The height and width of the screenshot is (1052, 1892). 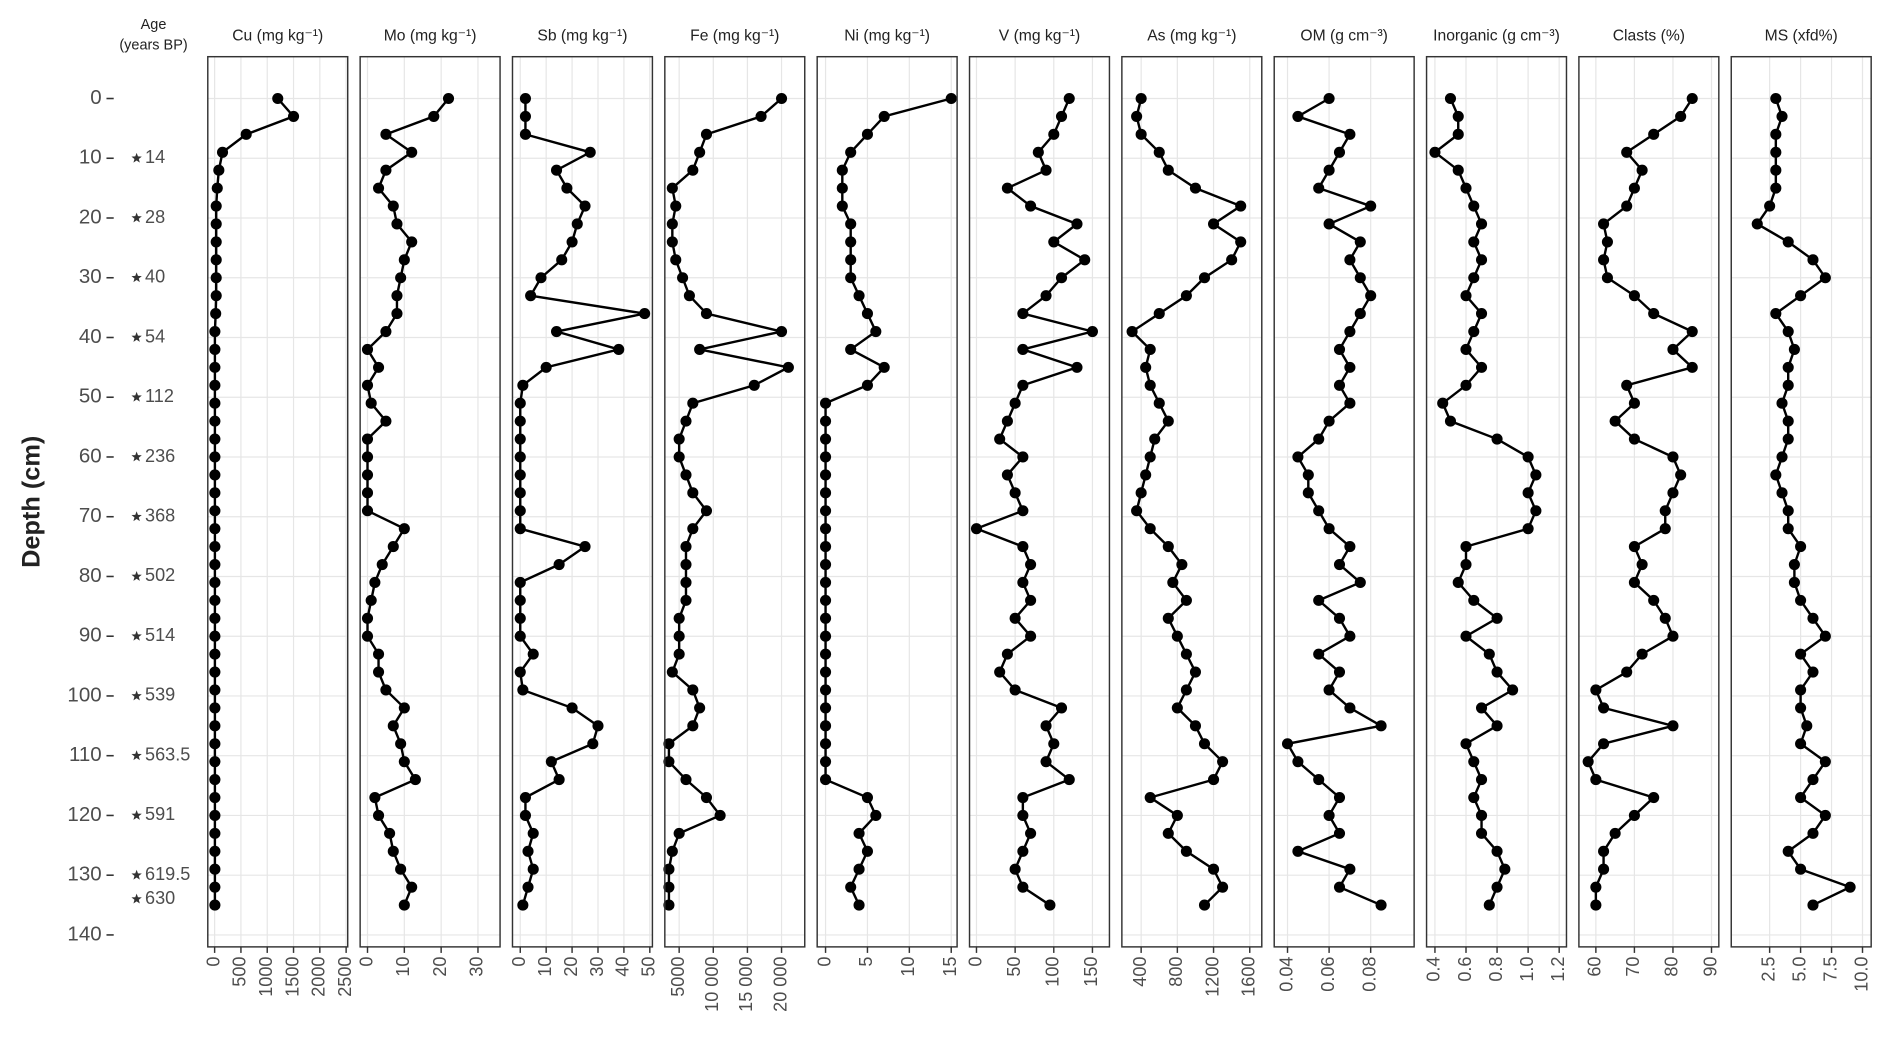 I want to click on x-tick-label: 10.0, so click(x=1861, y=974).